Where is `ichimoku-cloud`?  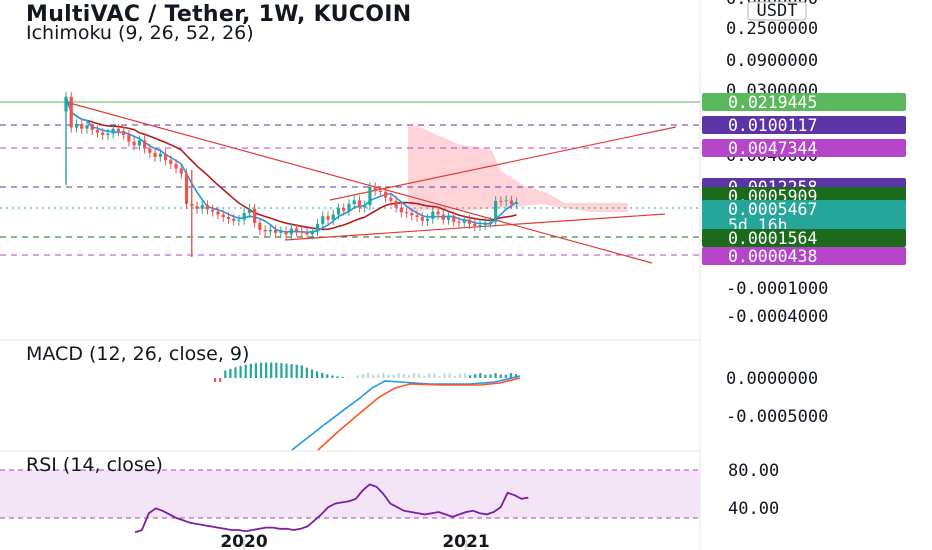
ichimoku-cloud is located at coordinates (518, 169).